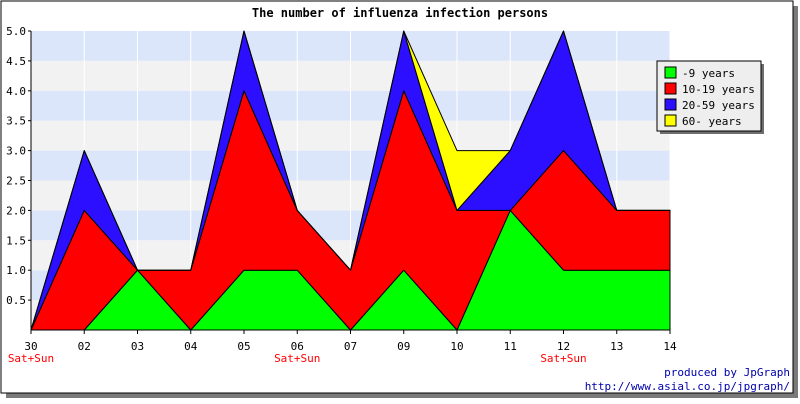 This screenshot has width=800, height=404. I want to click on legend-label-0: -9 years, so click(708, 73).